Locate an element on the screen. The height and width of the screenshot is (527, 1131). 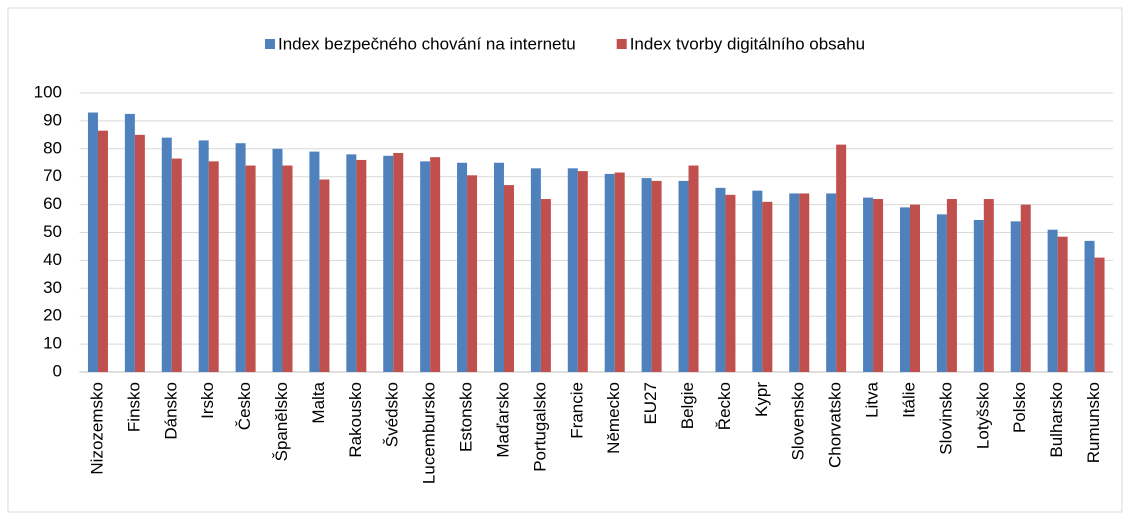
y-tick-label: 0 is located at coordinates (57, 370).